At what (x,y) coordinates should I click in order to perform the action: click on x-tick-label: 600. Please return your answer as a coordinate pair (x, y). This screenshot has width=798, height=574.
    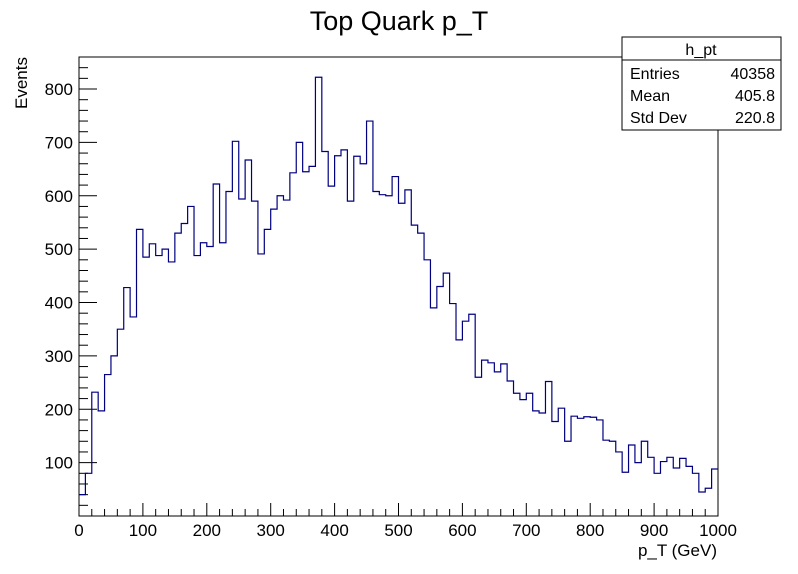
    Looking at the image, I should click on (462, 530).